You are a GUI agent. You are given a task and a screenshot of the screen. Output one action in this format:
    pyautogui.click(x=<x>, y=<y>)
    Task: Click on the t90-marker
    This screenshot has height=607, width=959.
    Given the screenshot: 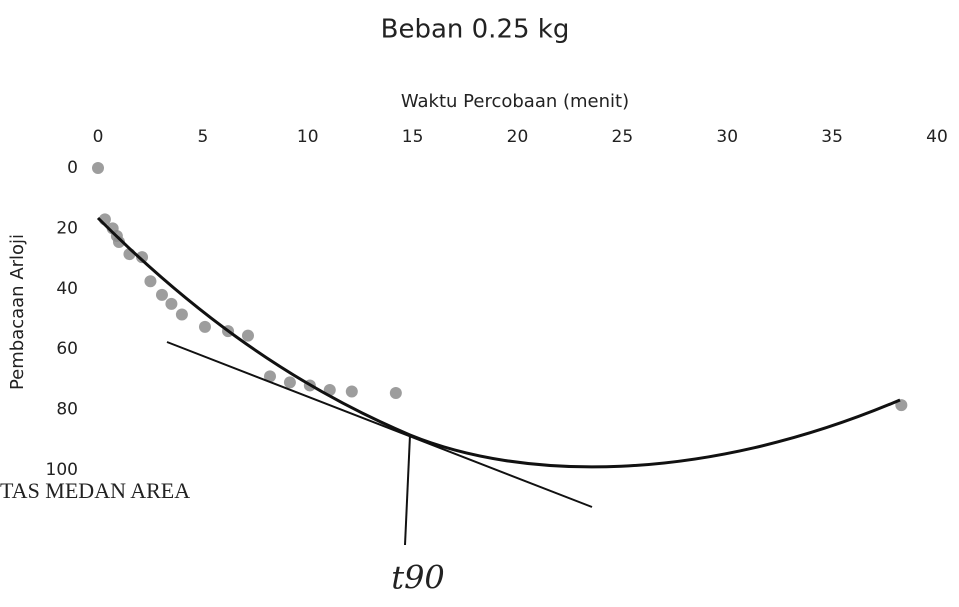 What is the action you would take?
    pyautogui.click(x=407, y=490)
    